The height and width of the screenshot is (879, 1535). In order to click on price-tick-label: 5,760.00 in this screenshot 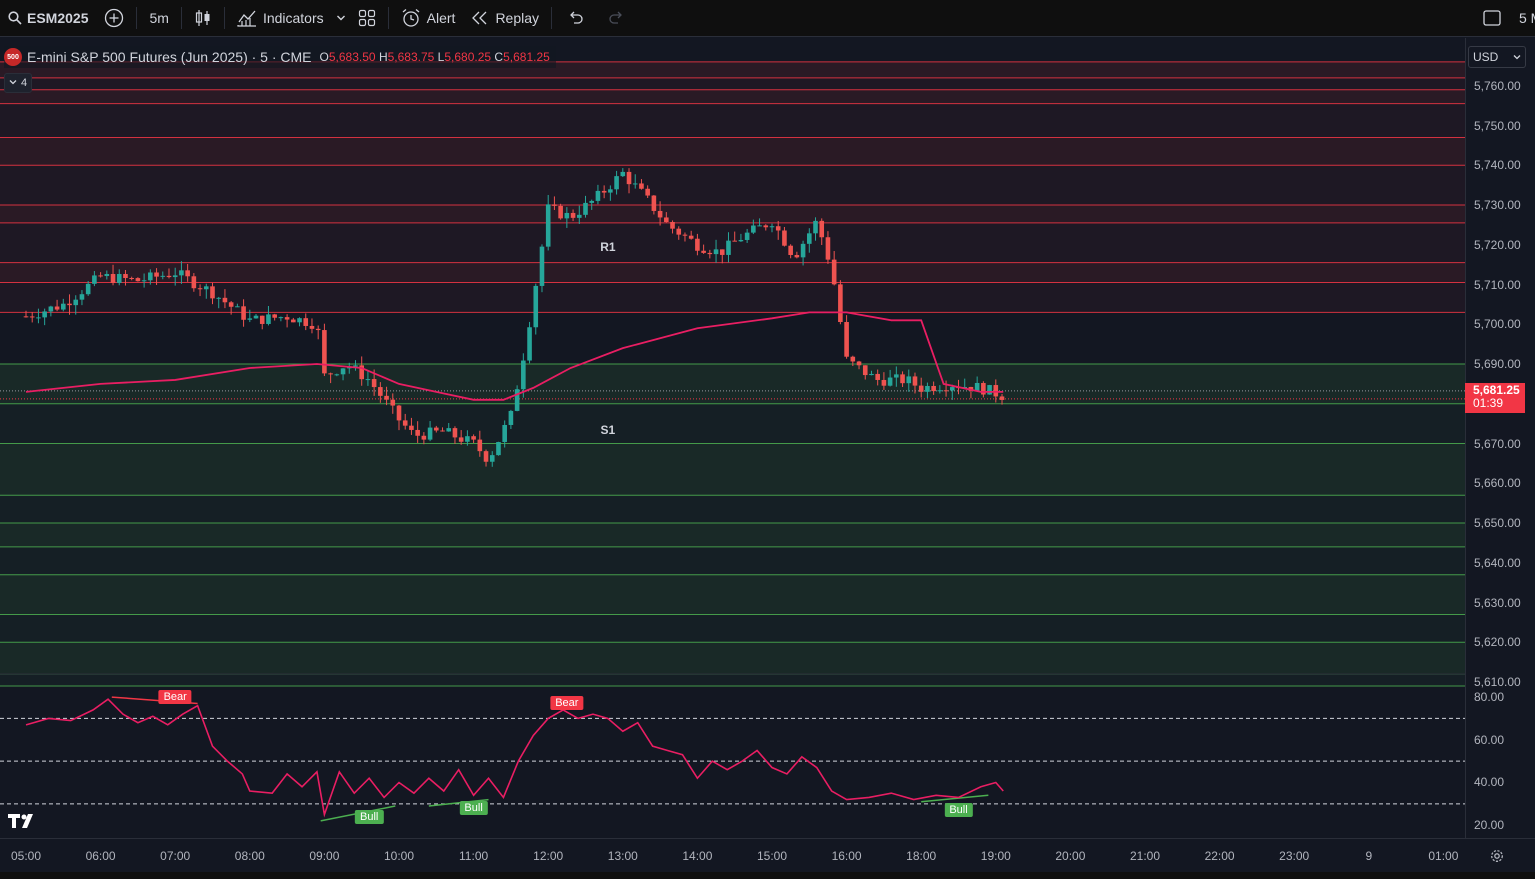, I will do `click(1497, 85)`.